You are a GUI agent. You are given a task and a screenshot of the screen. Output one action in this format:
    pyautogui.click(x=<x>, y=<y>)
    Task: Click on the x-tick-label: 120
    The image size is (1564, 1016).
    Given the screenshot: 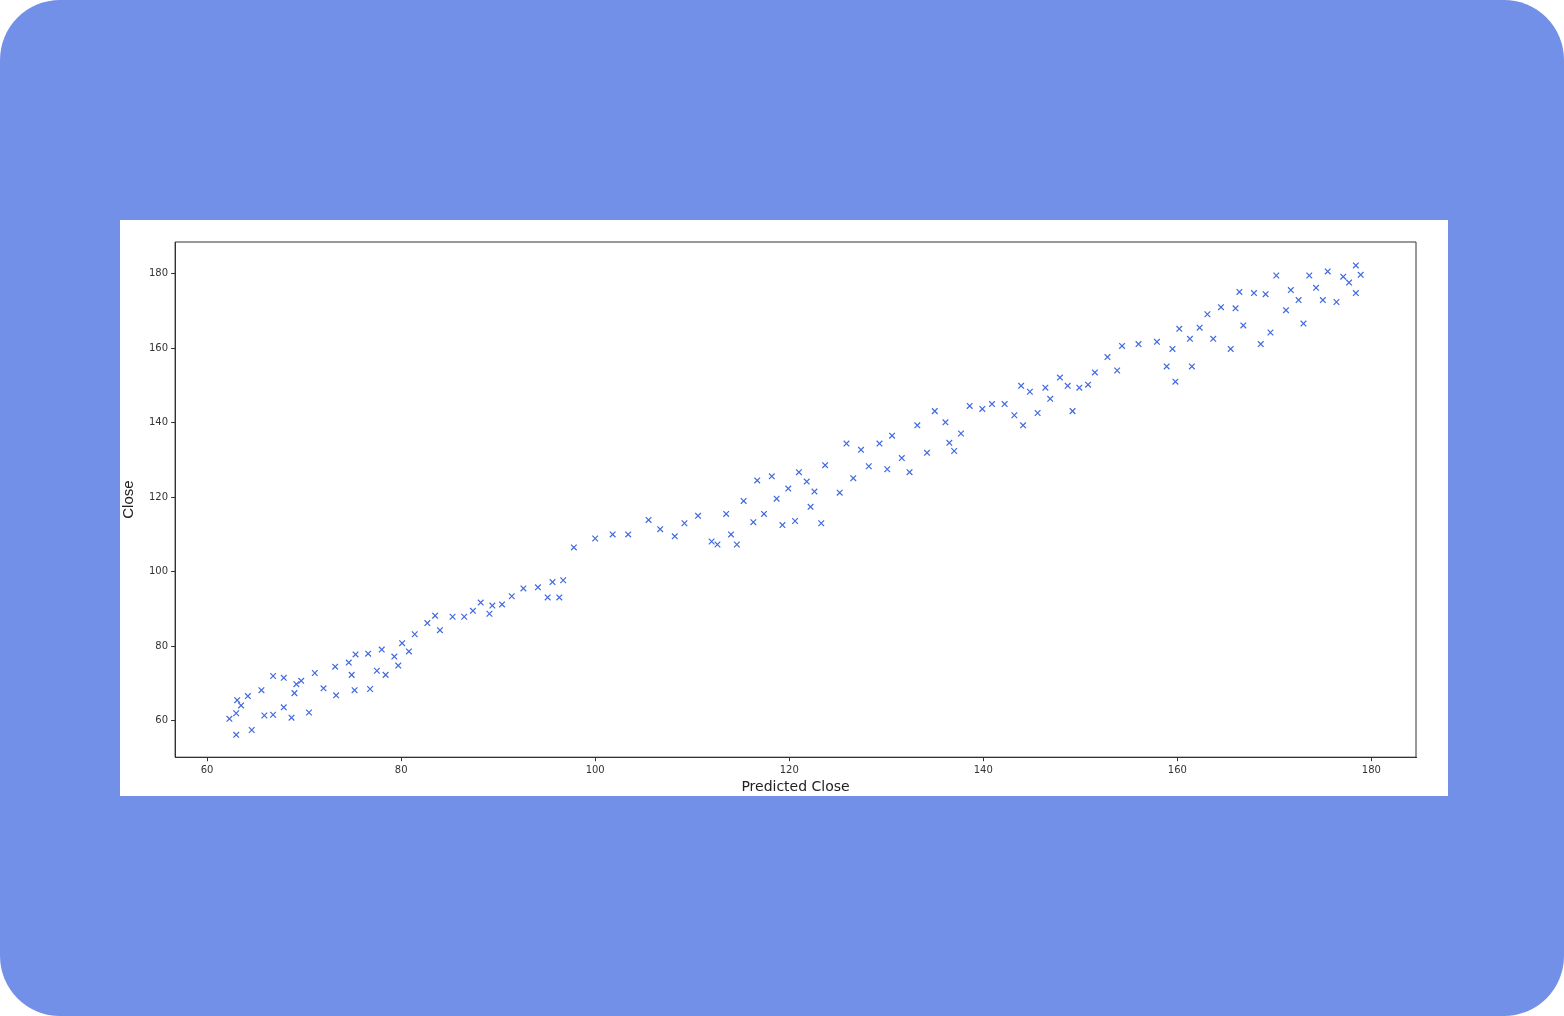 What is the action you would take?
    pyautogui.click(x=789, y=769)
    